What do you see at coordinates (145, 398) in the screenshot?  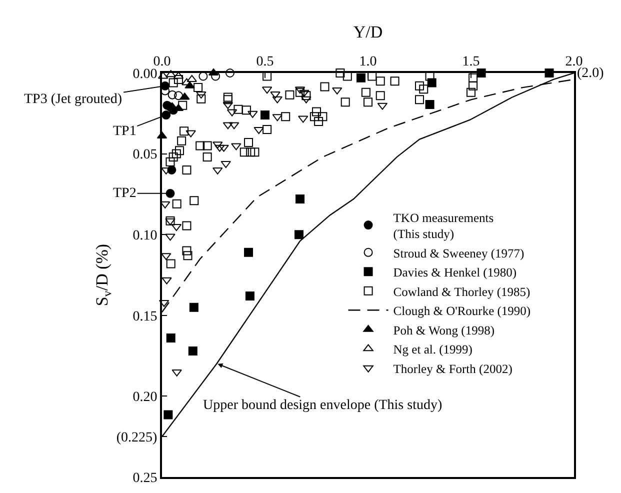 I see `y-tick-label: 0.20` at bounding box center [145, 398].